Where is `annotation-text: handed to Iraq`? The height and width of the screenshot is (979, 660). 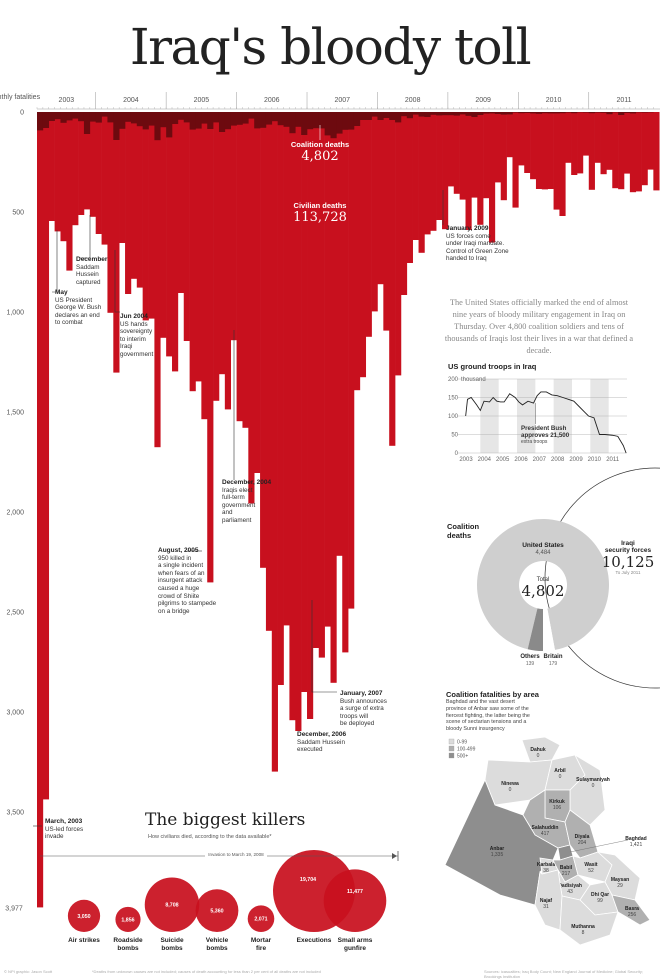
annotation-text: handed to Iraq is located at coordinates (466, 259).